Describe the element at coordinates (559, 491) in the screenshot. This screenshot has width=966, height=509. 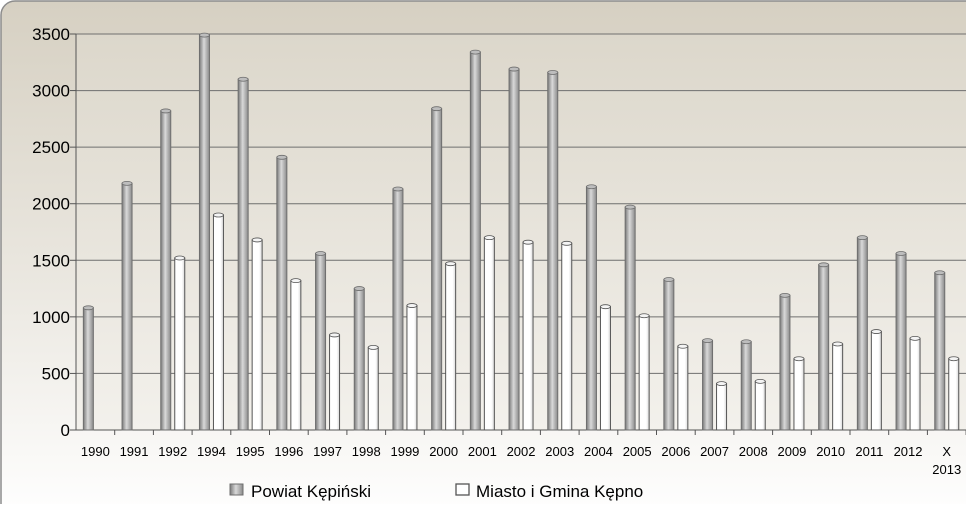
I see `legend-label-miasto: Miasto i Gmina Kępno` at that location.